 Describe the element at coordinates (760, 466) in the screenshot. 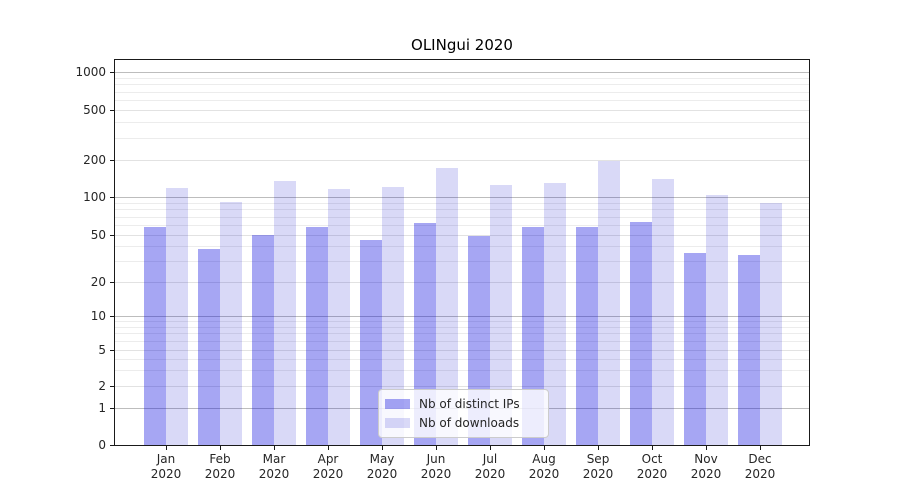

I see `x-tick-label: Dec 2020` at that location.